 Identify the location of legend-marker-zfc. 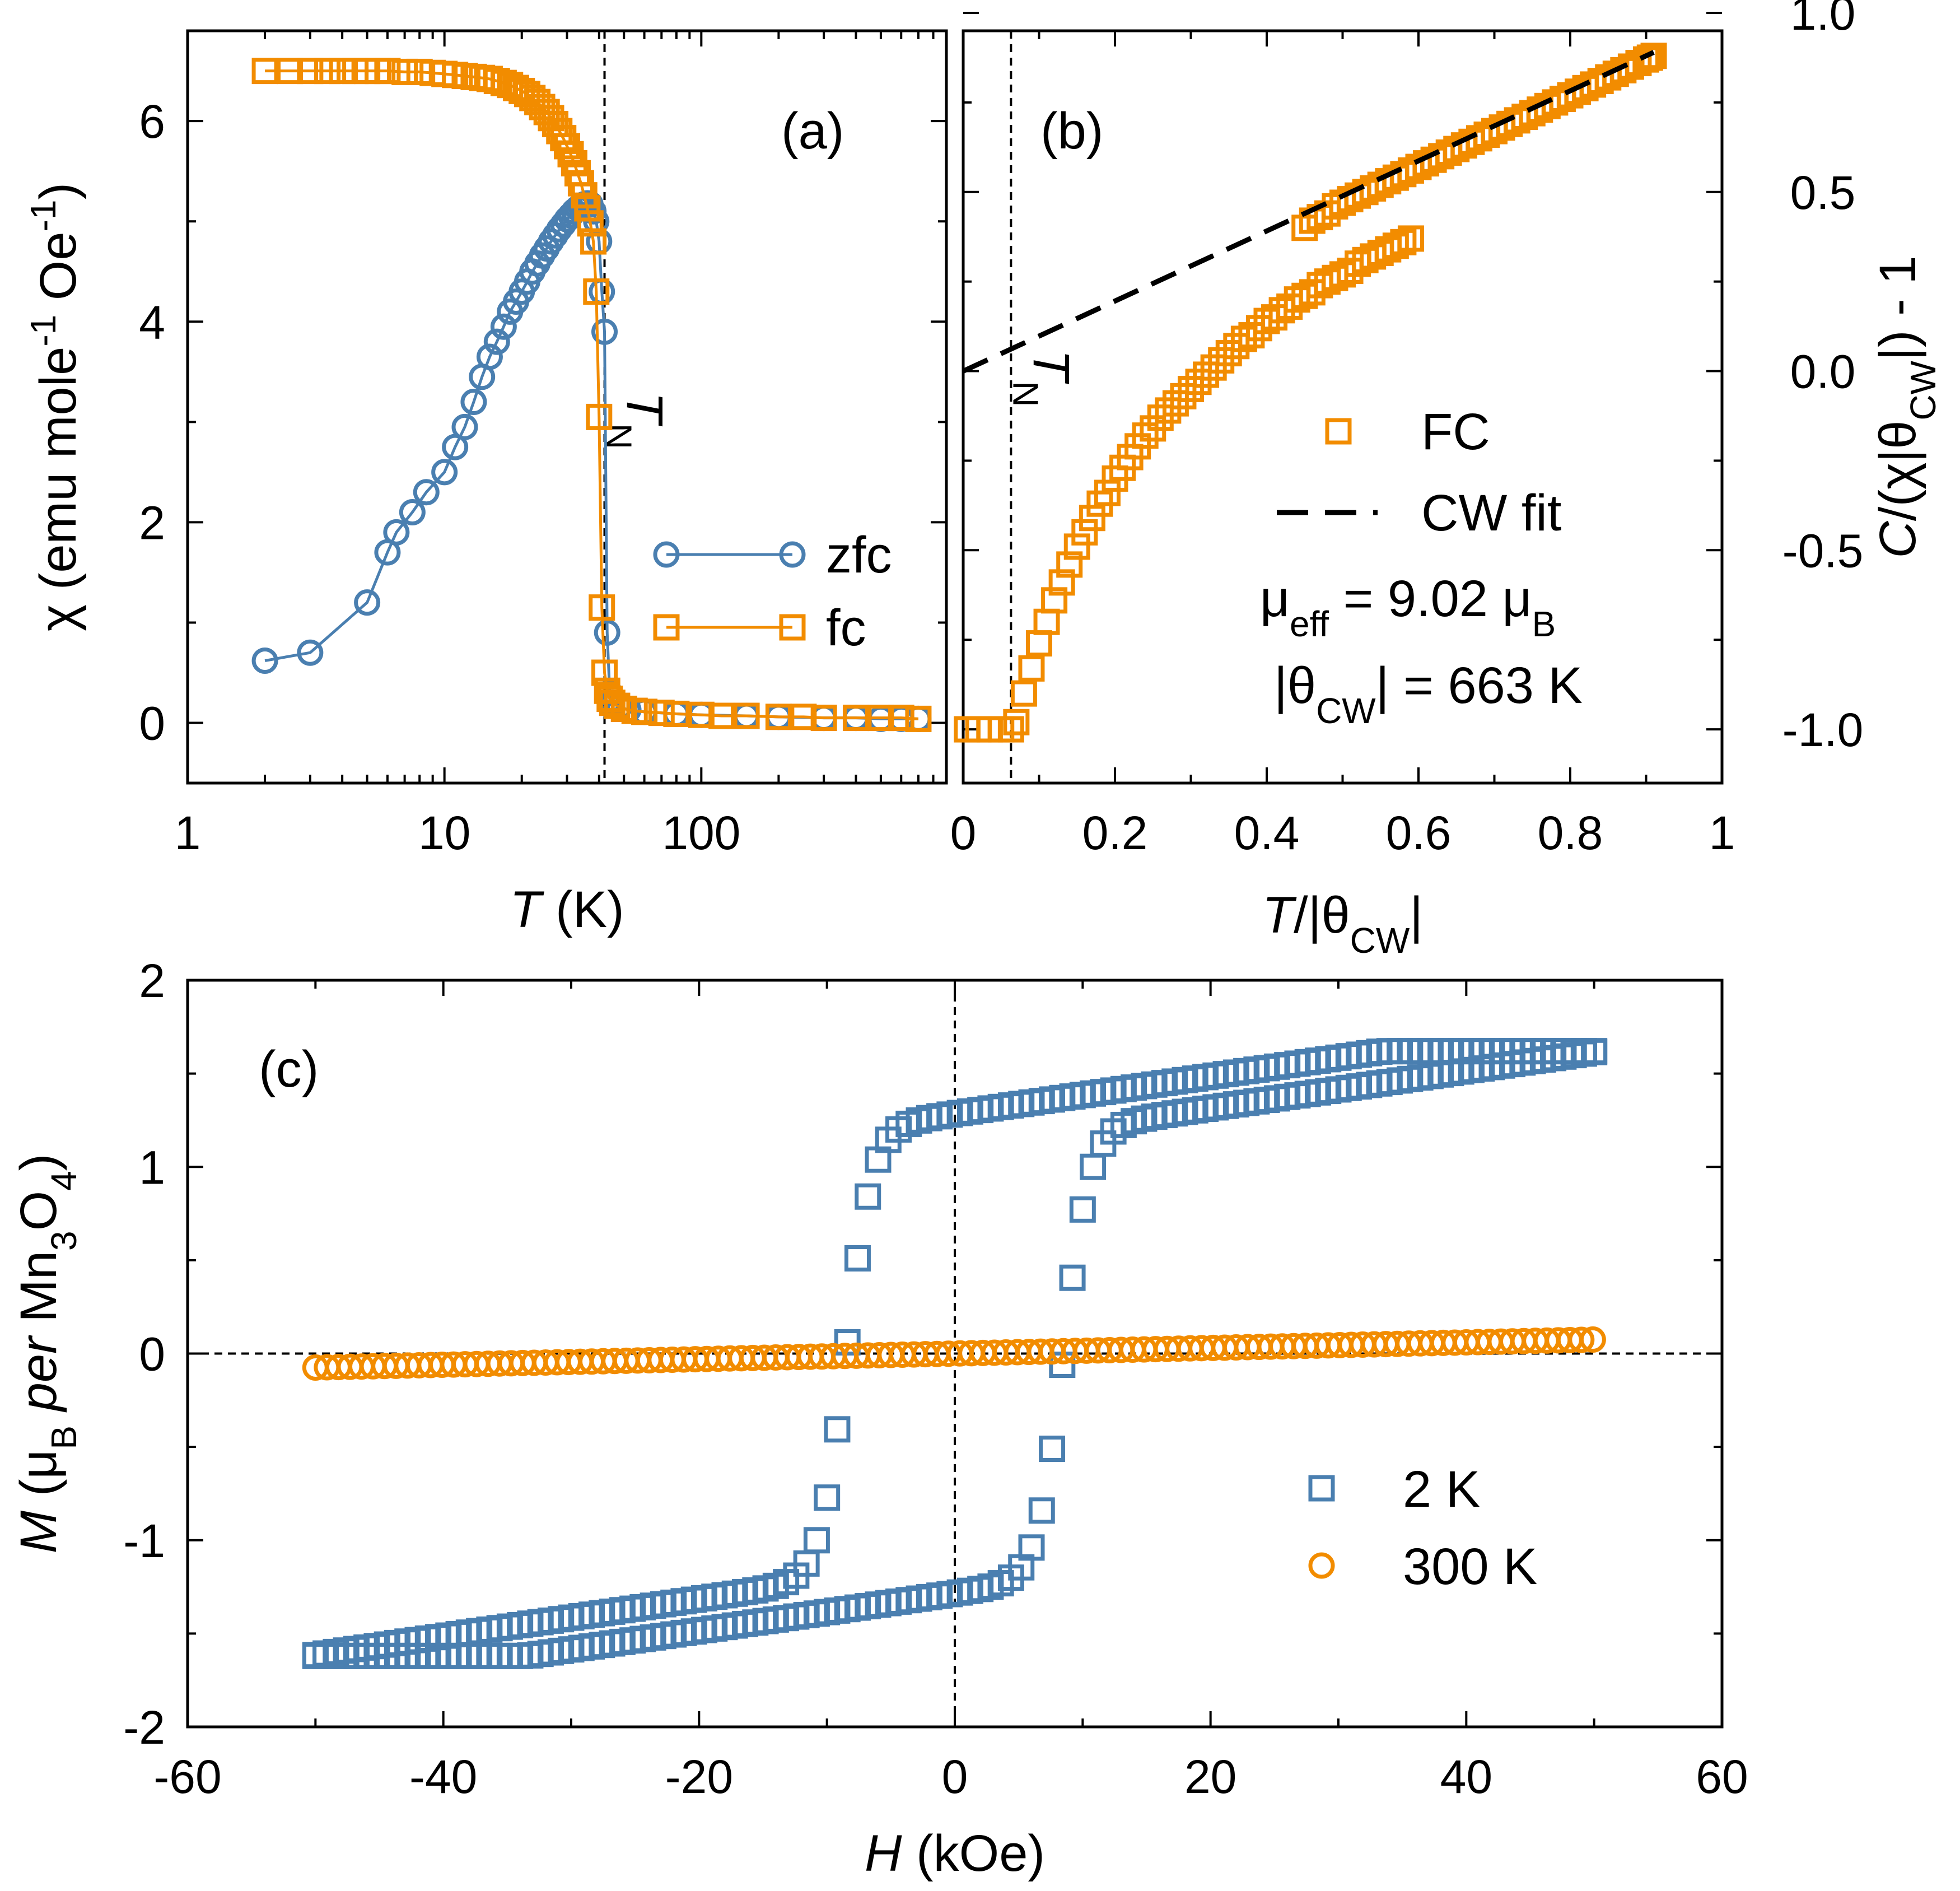
(667, 554).